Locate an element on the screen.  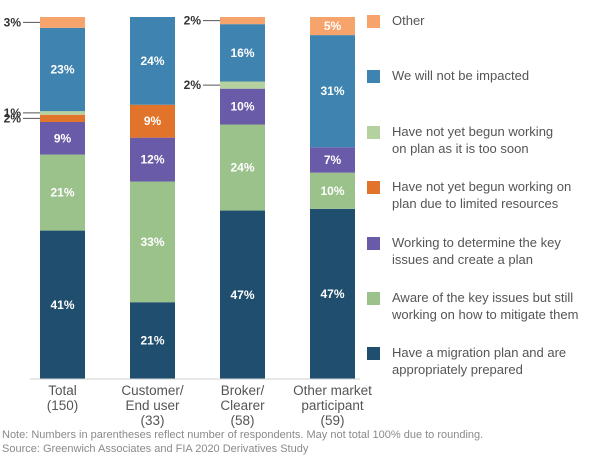
bar-segment-2-have-a-migration-plan-an is located at coordinates (152, 340).